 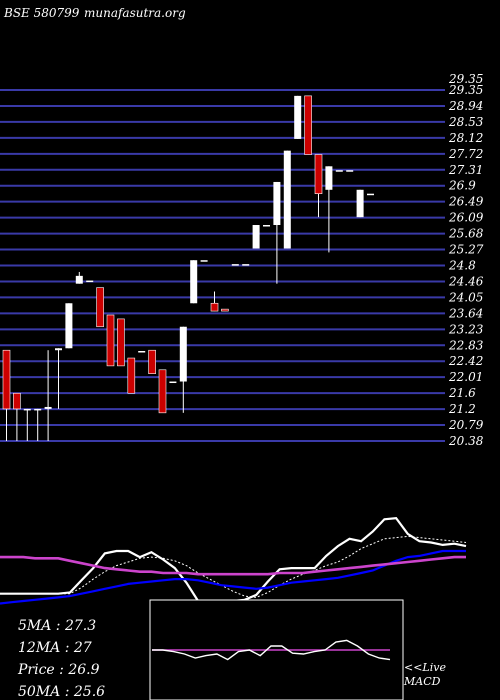 I want to click on price-tick-label: 24.46, so click(x=466, y=281).